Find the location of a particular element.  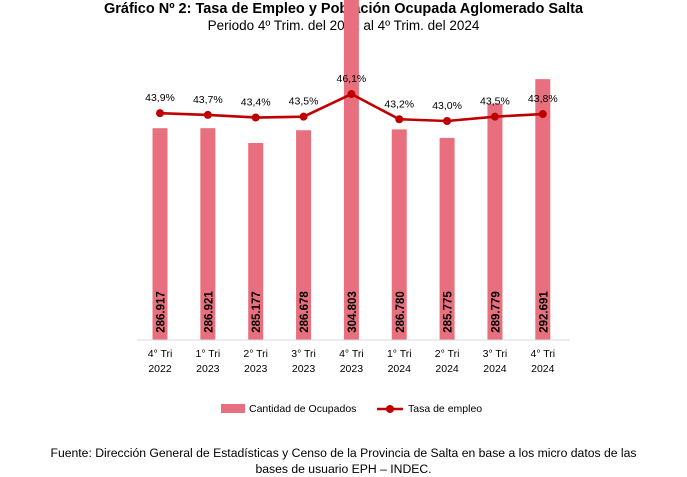

line-value-label: 43,4% is located at coordinates (256, 103).